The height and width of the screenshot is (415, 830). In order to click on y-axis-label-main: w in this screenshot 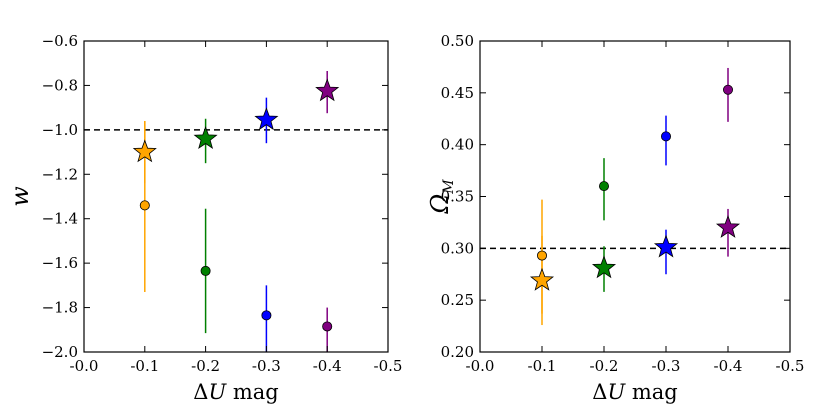, I will do `click(20, 196)`.